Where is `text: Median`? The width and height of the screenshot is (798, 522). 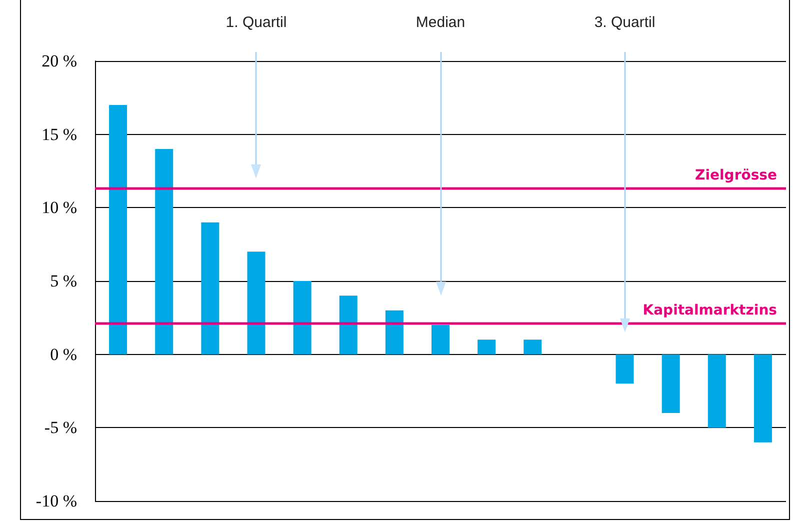
text: Median is located at coordinates (441, 22).